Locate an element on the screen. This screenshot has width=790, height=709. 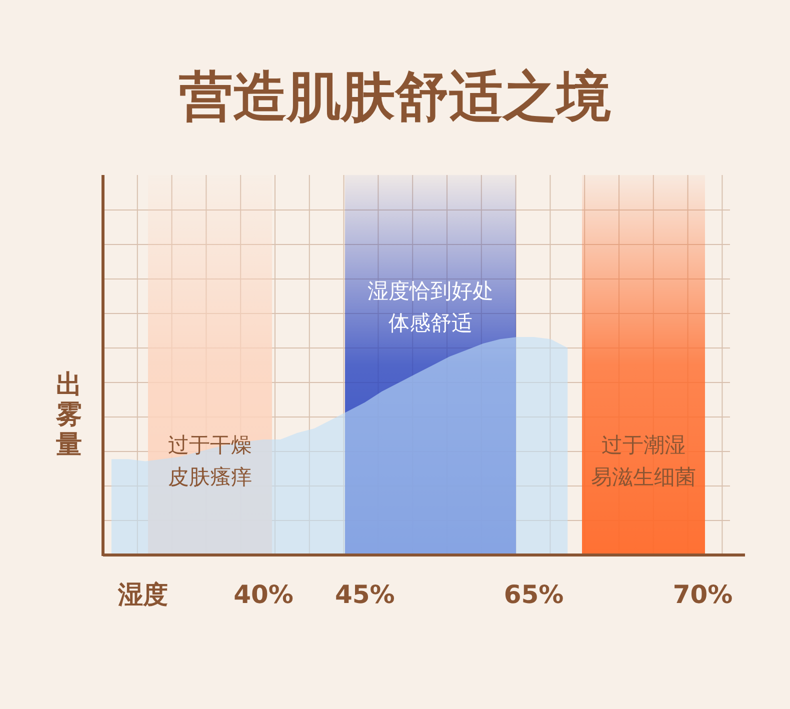
x-tick-label: 40% is located at coordinates (264, 594).